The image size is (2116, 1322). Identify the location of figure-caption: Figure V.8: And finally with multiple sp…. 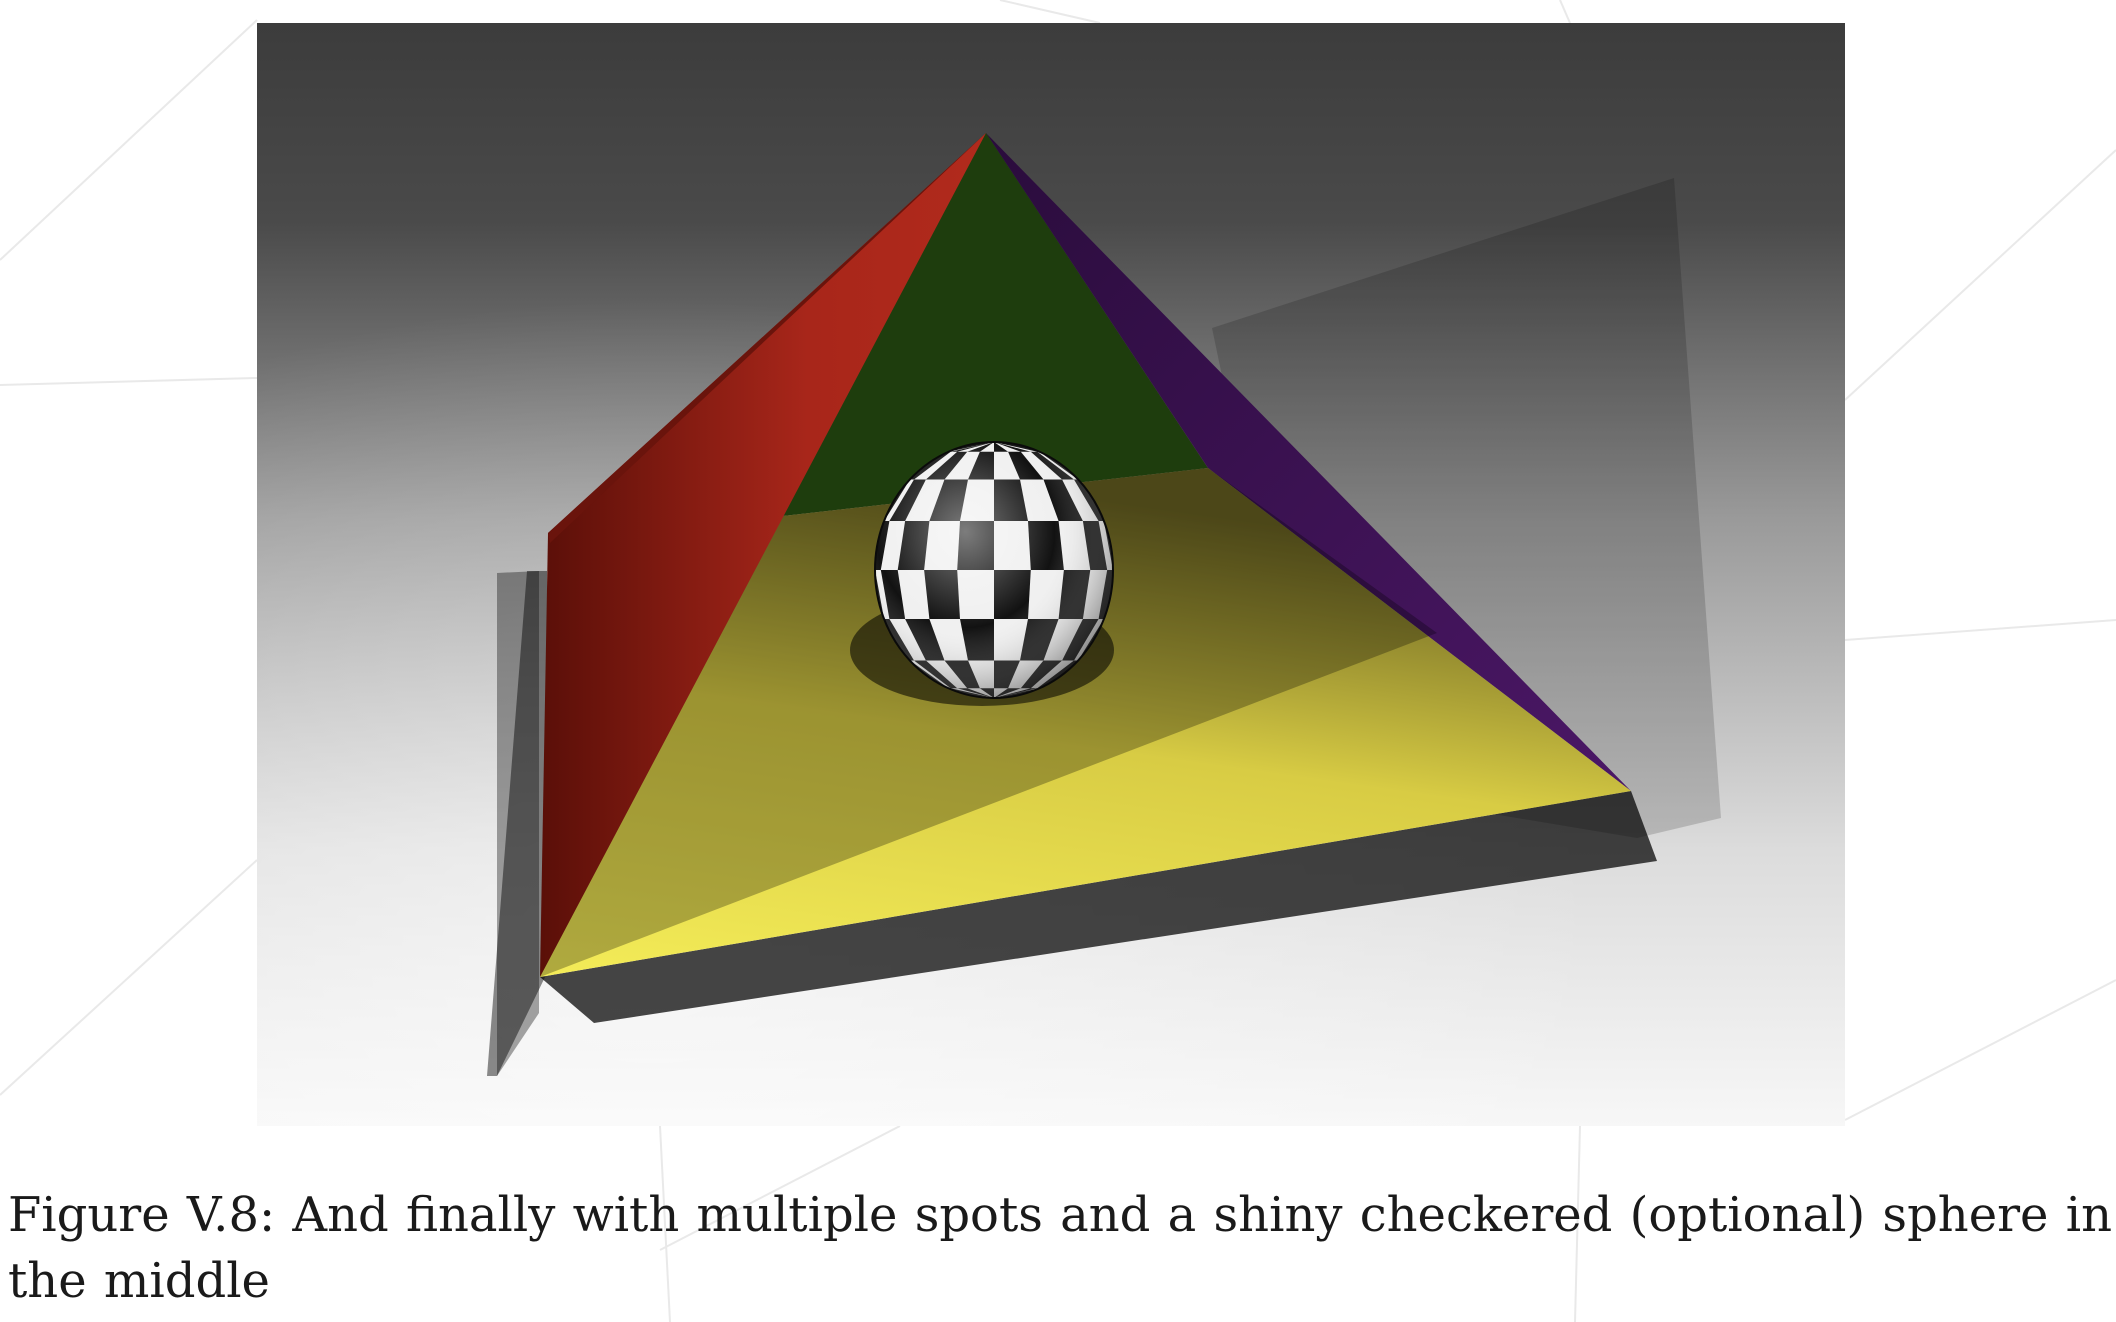
(1060, 1248).